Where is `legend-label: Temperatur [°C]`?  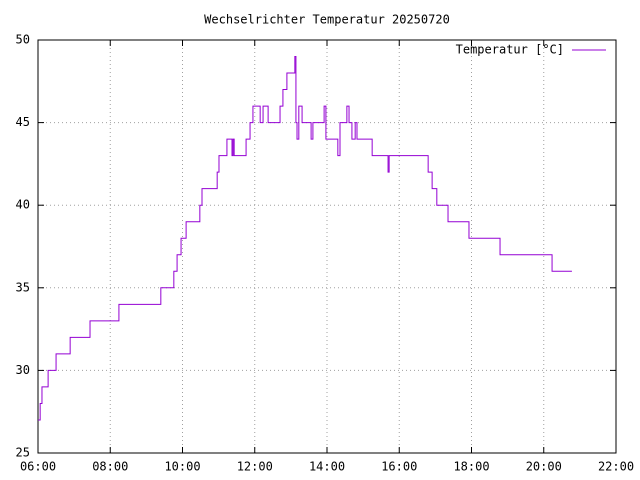 legend-label: Temperatur [°C] is located at coordinates (510, 50).